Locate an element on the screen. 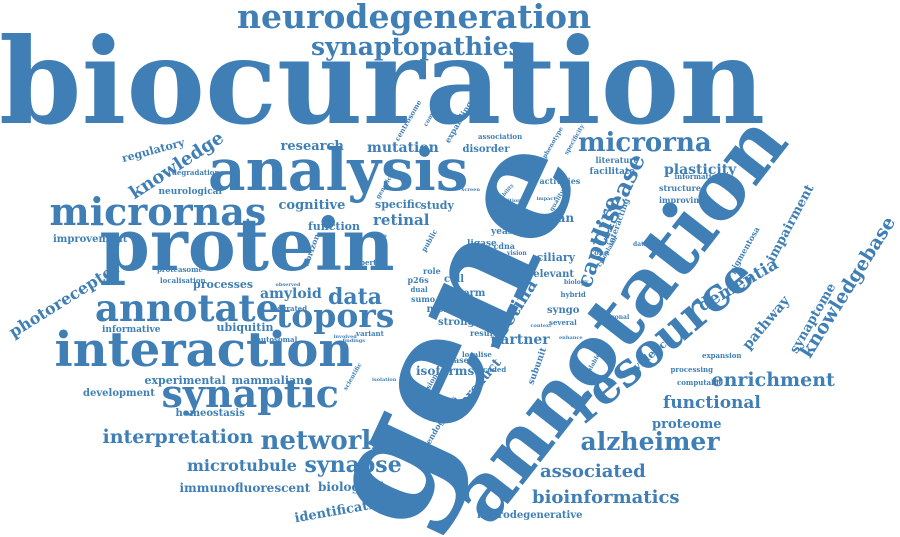 This screenshot has width=900, height=537. cloud-word: more is located at coordinates (441, 309).